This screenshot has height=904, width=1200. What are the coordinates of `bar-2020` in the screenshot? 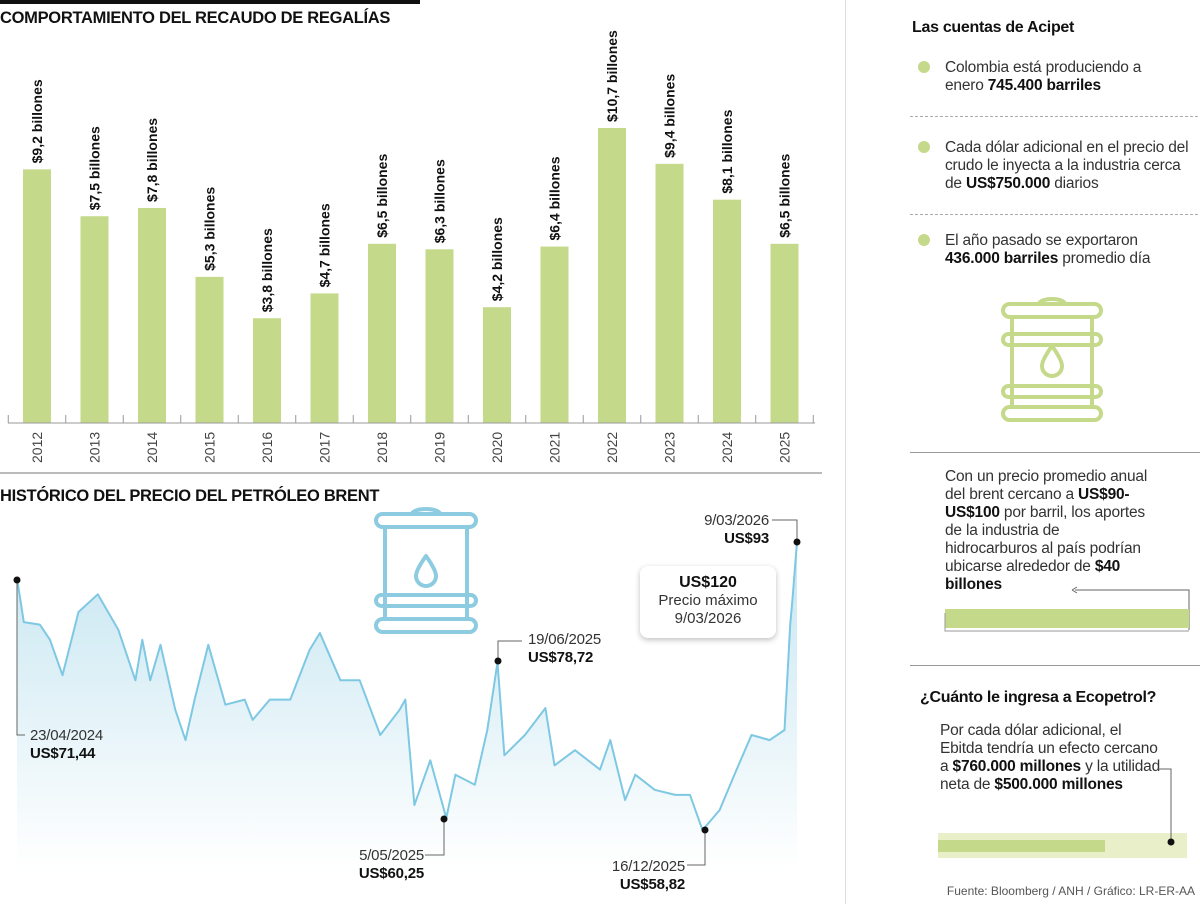 It's located at (497, 365).